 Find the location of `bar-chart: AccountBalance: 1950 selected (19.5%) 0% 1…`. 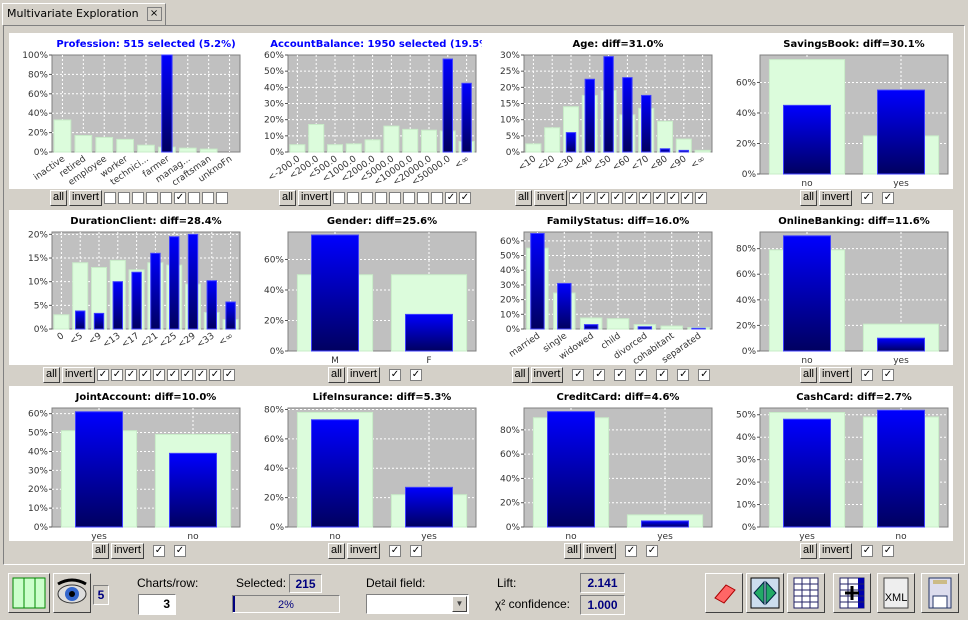

bar-chart: AccountBalance: 1950 selected (19.5%) 0% 1… is located at coordinates (365, 110).